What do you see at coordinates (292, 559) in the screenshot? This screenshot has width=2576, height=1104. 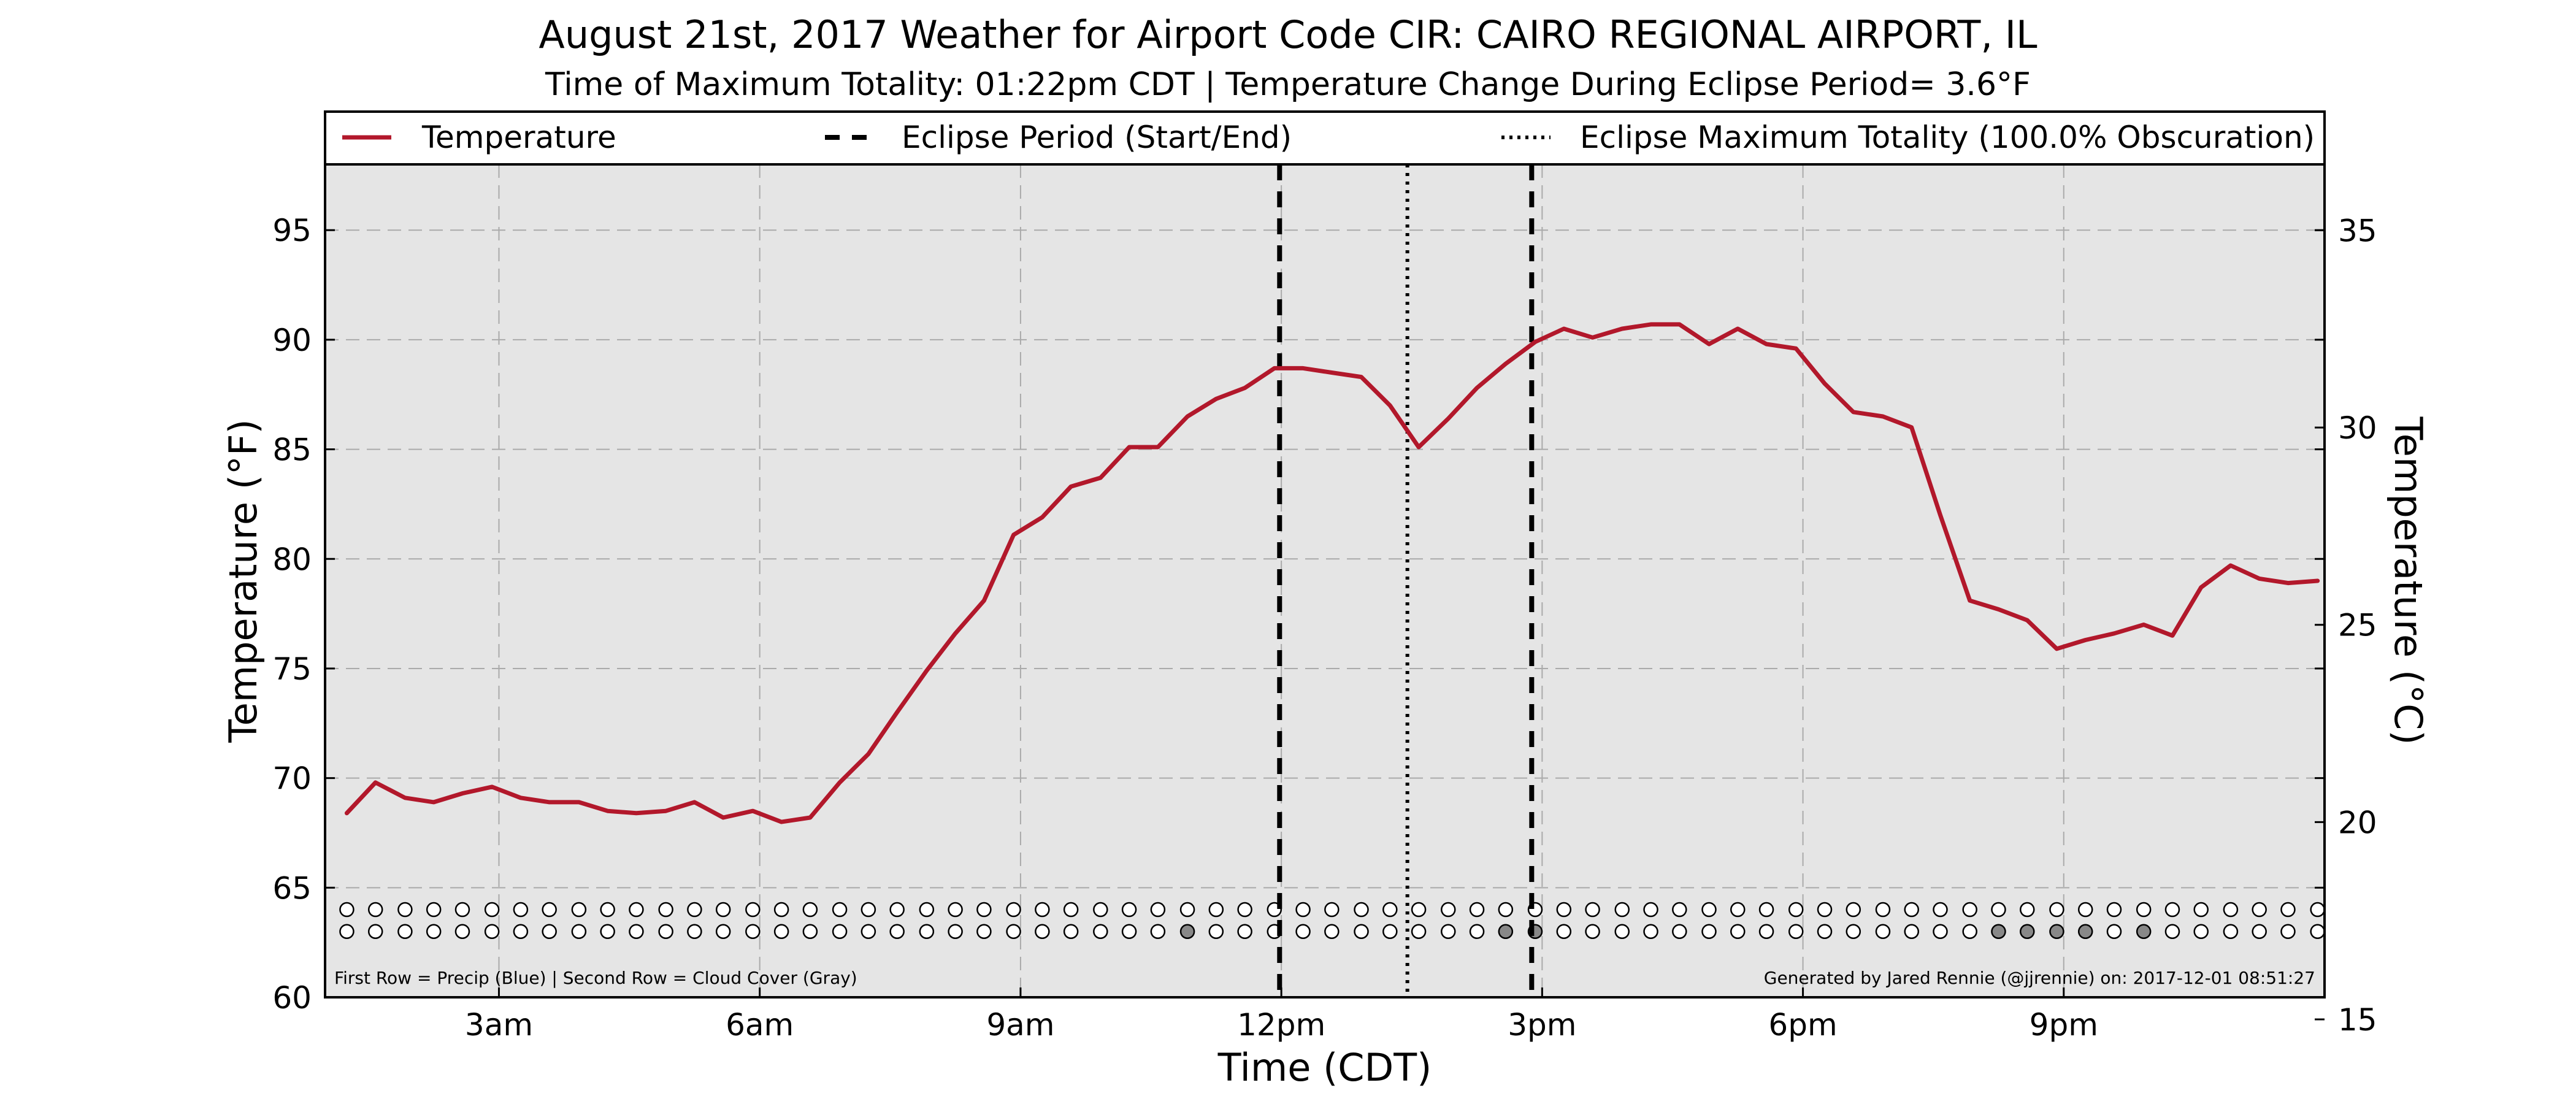 I see `y-tick-label: 80` at bounding box center [292, 559].